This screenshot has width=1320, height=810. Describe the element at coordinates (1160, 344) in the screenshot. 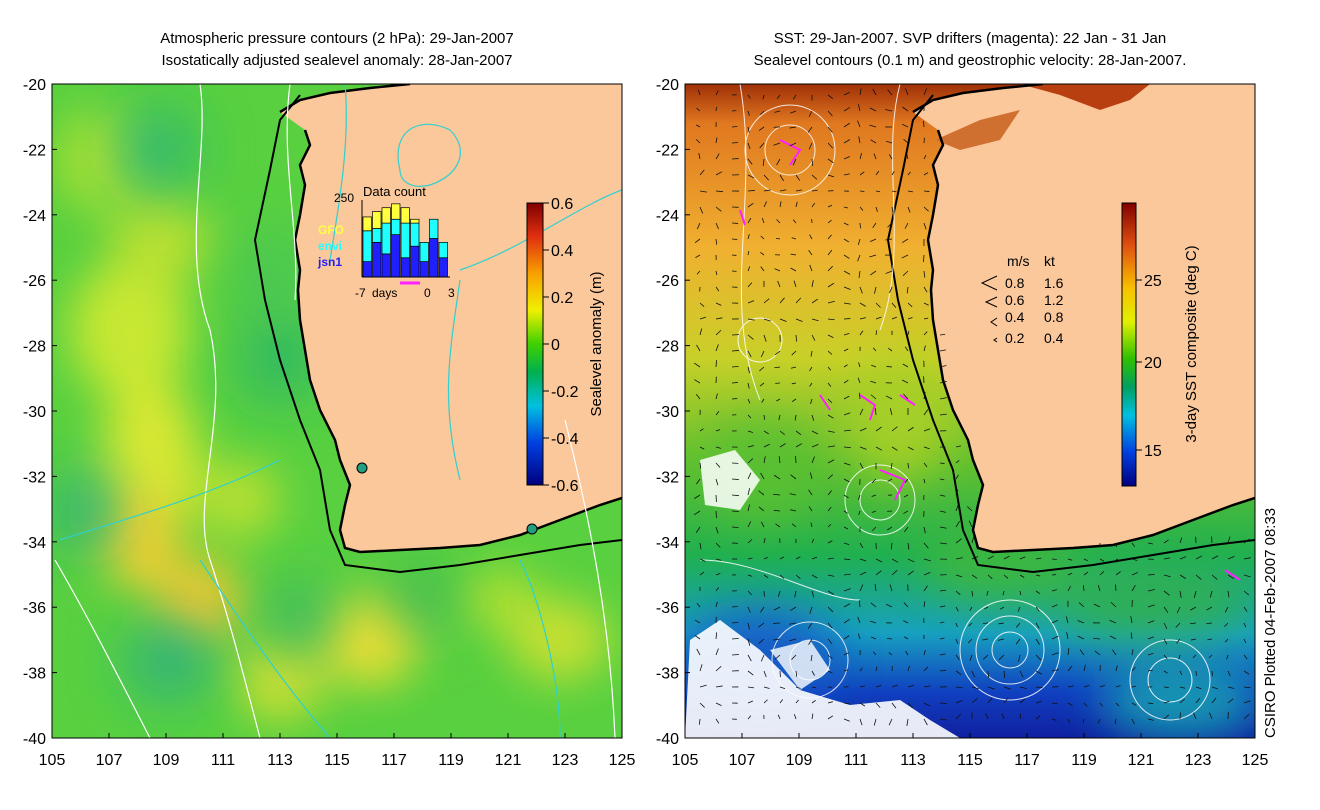

I see `sst-colorbar: 25 20 15 3-day SST composite (deg C)` at that location.